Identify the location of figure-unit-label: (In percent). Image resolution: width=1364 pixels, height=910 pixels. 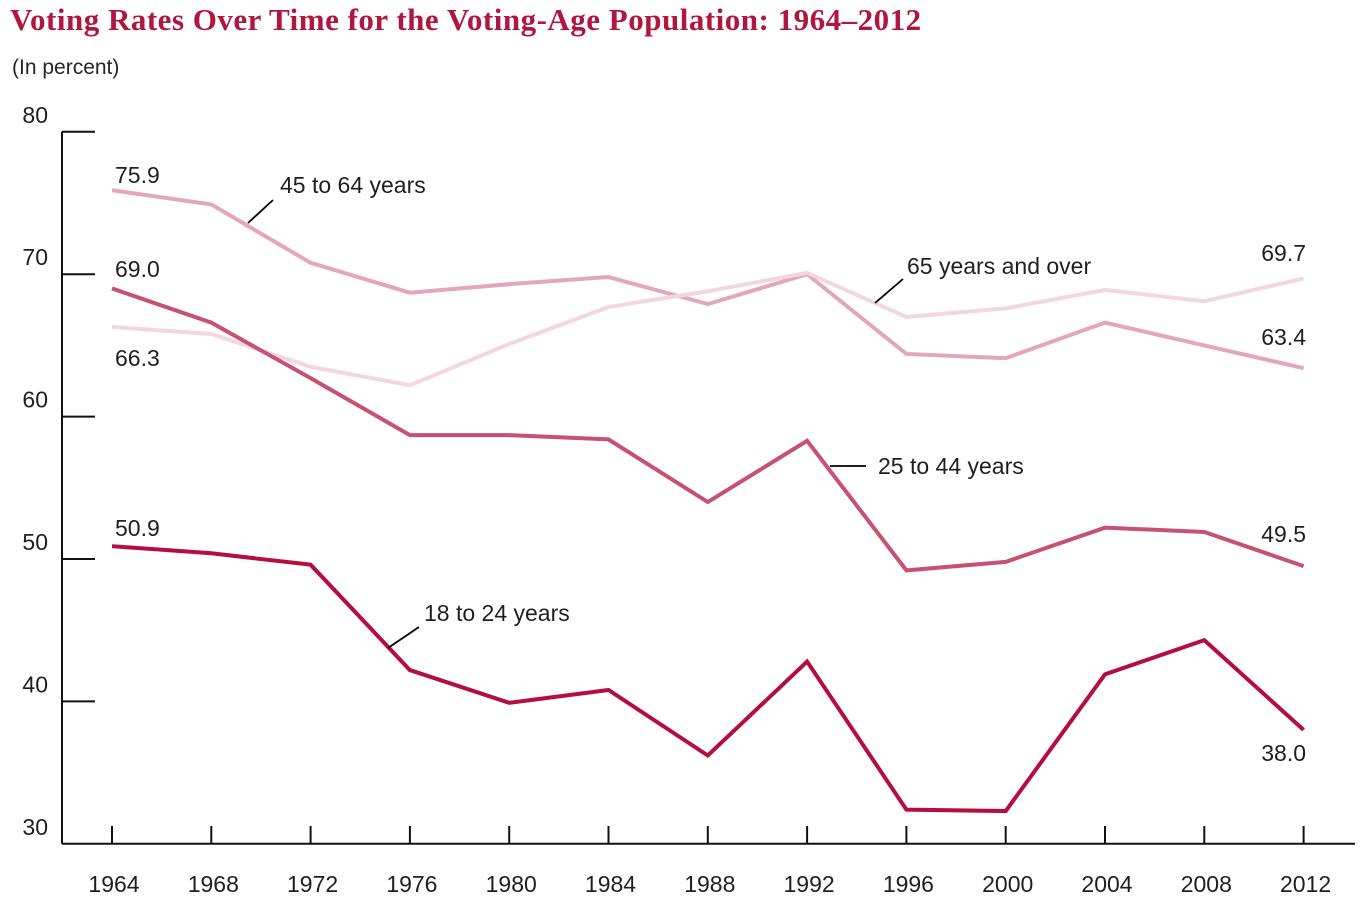
(66, 67).